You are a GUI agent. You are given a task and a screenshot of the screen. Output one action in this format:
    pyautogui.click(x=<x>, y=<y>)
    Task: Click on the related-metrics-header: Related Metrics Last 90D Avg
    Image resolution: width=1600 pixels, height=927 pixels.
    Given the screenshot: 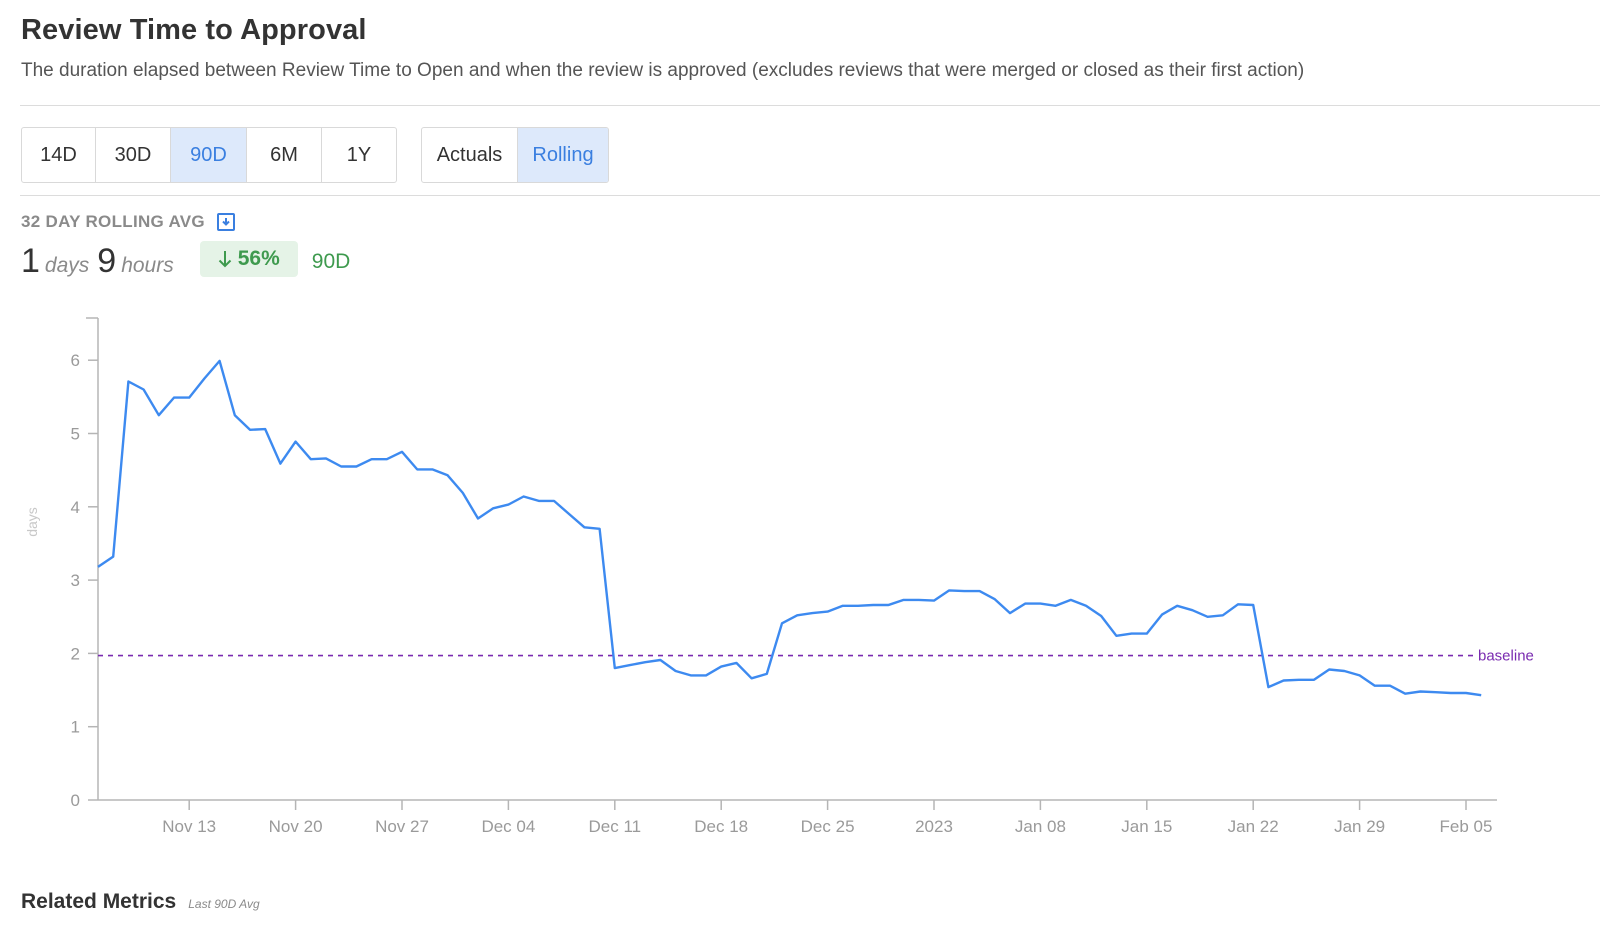 What is the action you would take?
    pyautogui.click(x=140, y=902)
    